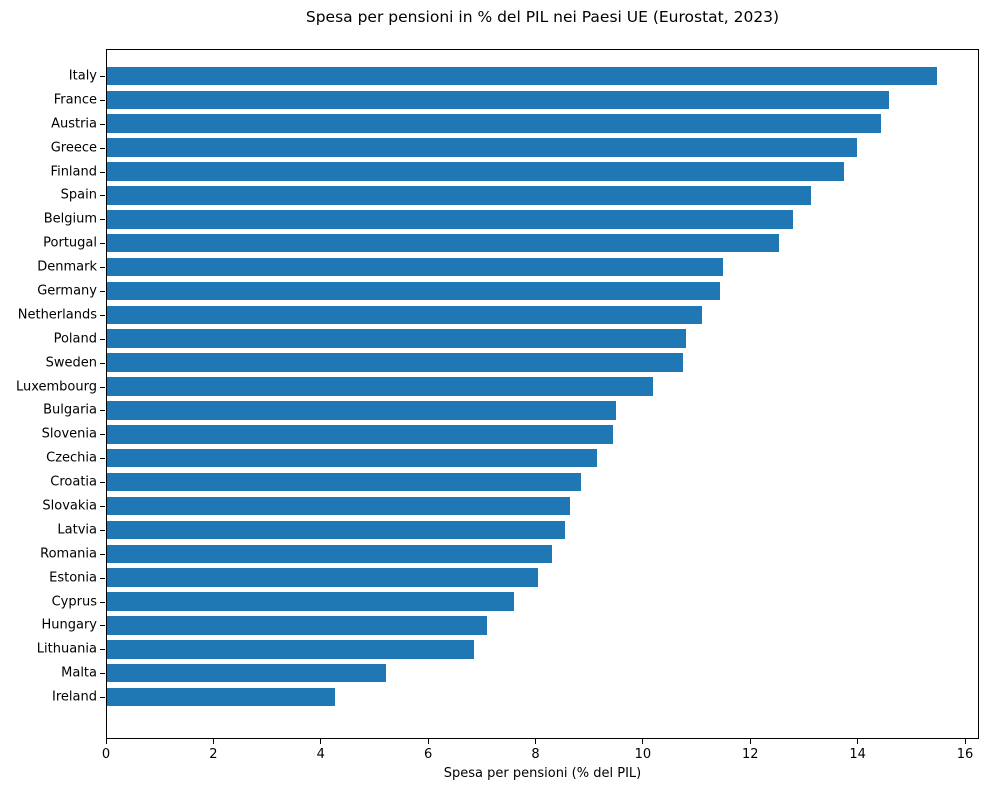 The width and height of the screenshot is (989, 790). I want to click on bar-row: Poland, so click(516, 339).